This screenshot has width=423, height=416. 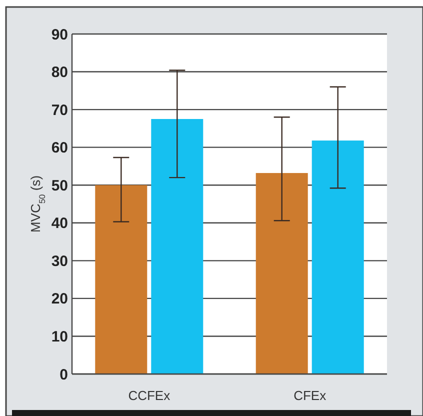 What do you see at coordinates (59, 337) in the screenshot?
I see `y-tick-label: 10` at bounding box center [59, 337].